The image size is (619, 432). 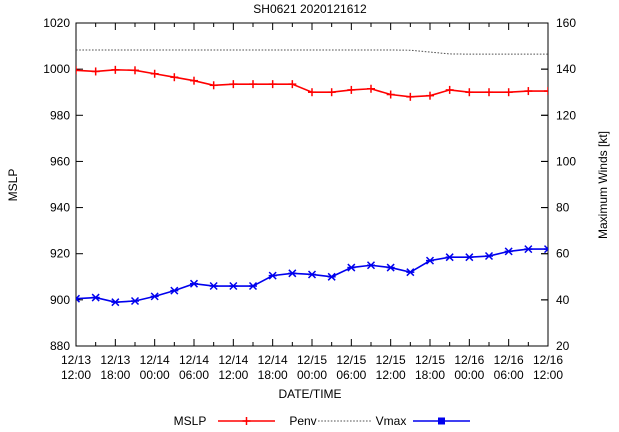 I want to click on series-vmax, so click(x=312, y=276).